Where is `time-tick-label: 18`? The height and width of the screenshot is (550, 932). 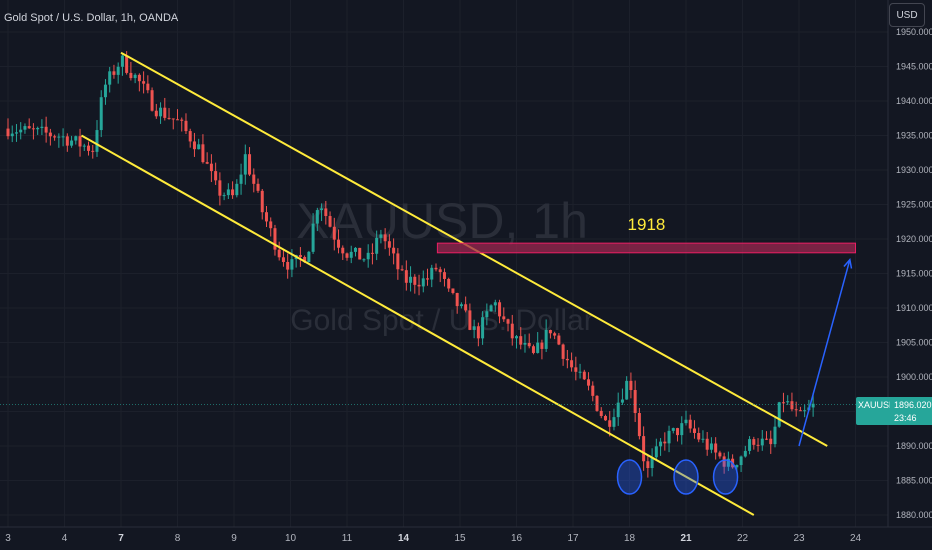
time-tick-label: 18 is located at coordinates (630, 538).